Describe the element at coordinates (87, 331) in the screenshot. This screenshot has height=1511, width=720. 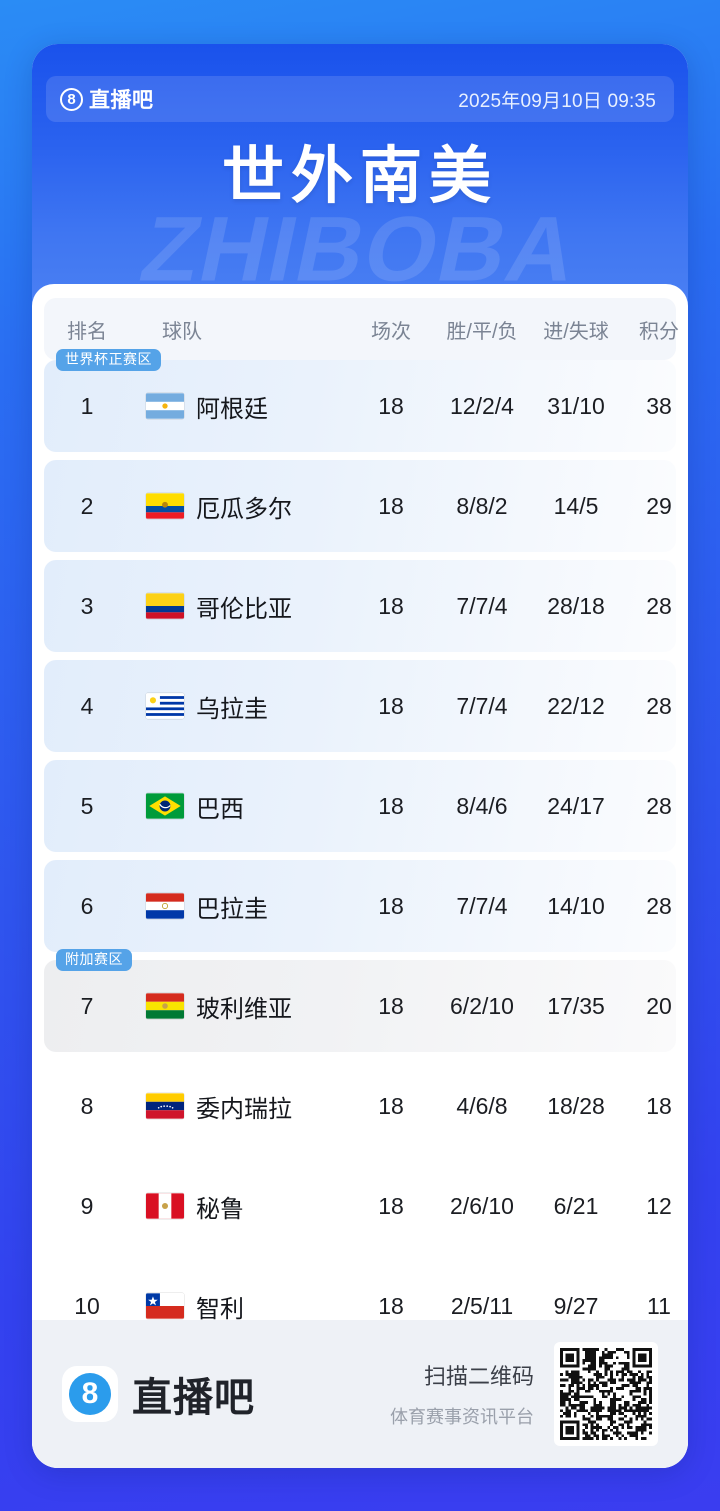
I see `column-header-rank: 排名` at that location.